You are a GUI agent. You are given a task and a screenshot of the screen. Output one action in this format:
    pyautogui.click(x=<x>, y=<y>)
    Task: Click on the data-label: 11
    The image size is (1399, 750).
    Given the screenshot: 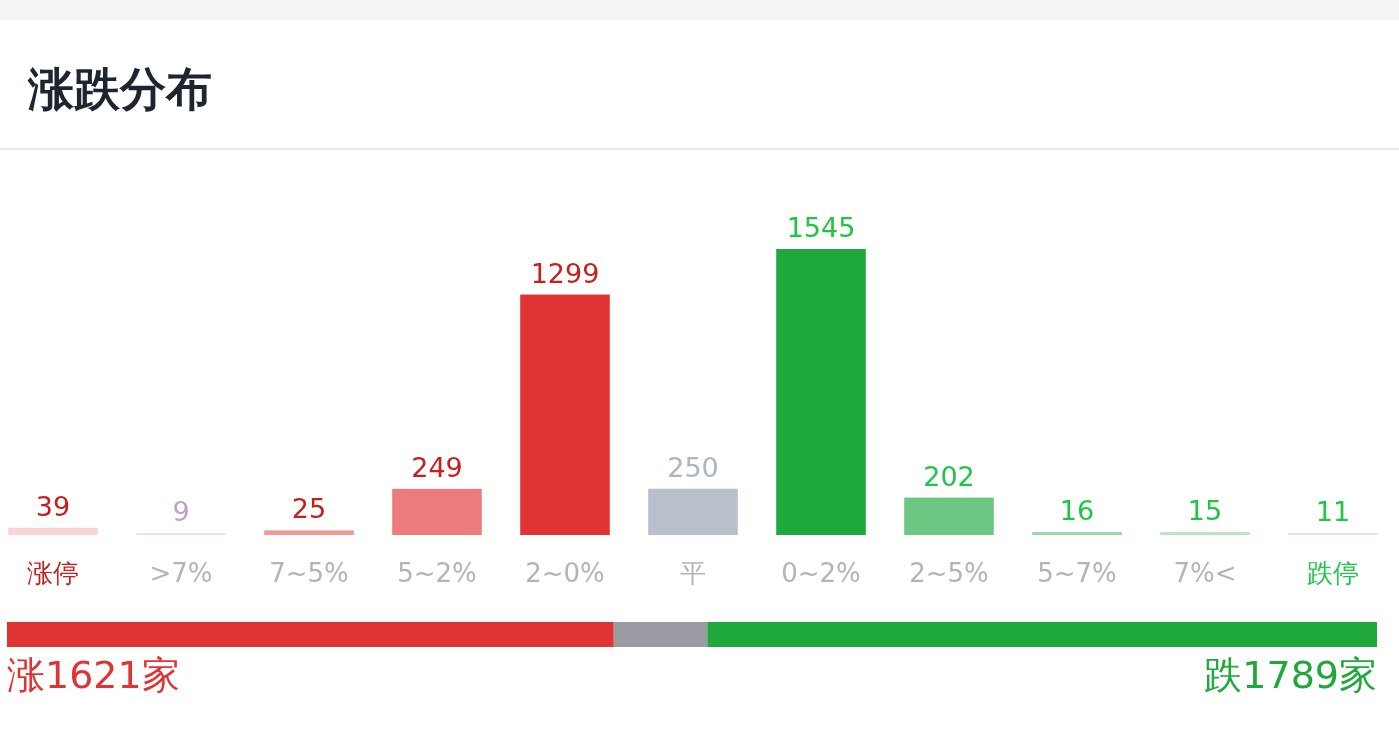 What is the action you would take?
    pyautogui.click(x=1333, y=511)
    